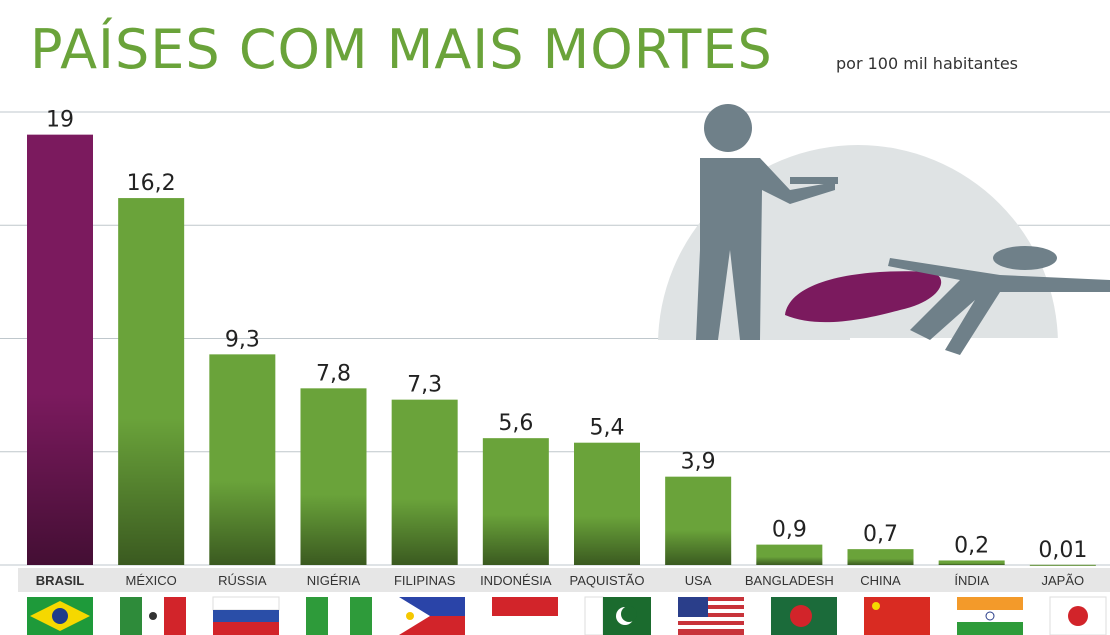  I want to click on x-tick-label: USA, so click(698, 580).